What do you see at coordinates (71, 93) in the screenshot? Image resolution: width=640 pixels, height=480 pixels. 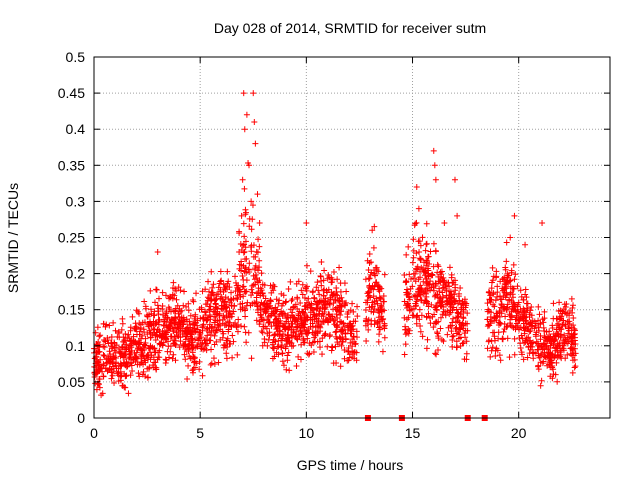 I see `y-tick-label: 0.45` at bounding box center [71, 93].